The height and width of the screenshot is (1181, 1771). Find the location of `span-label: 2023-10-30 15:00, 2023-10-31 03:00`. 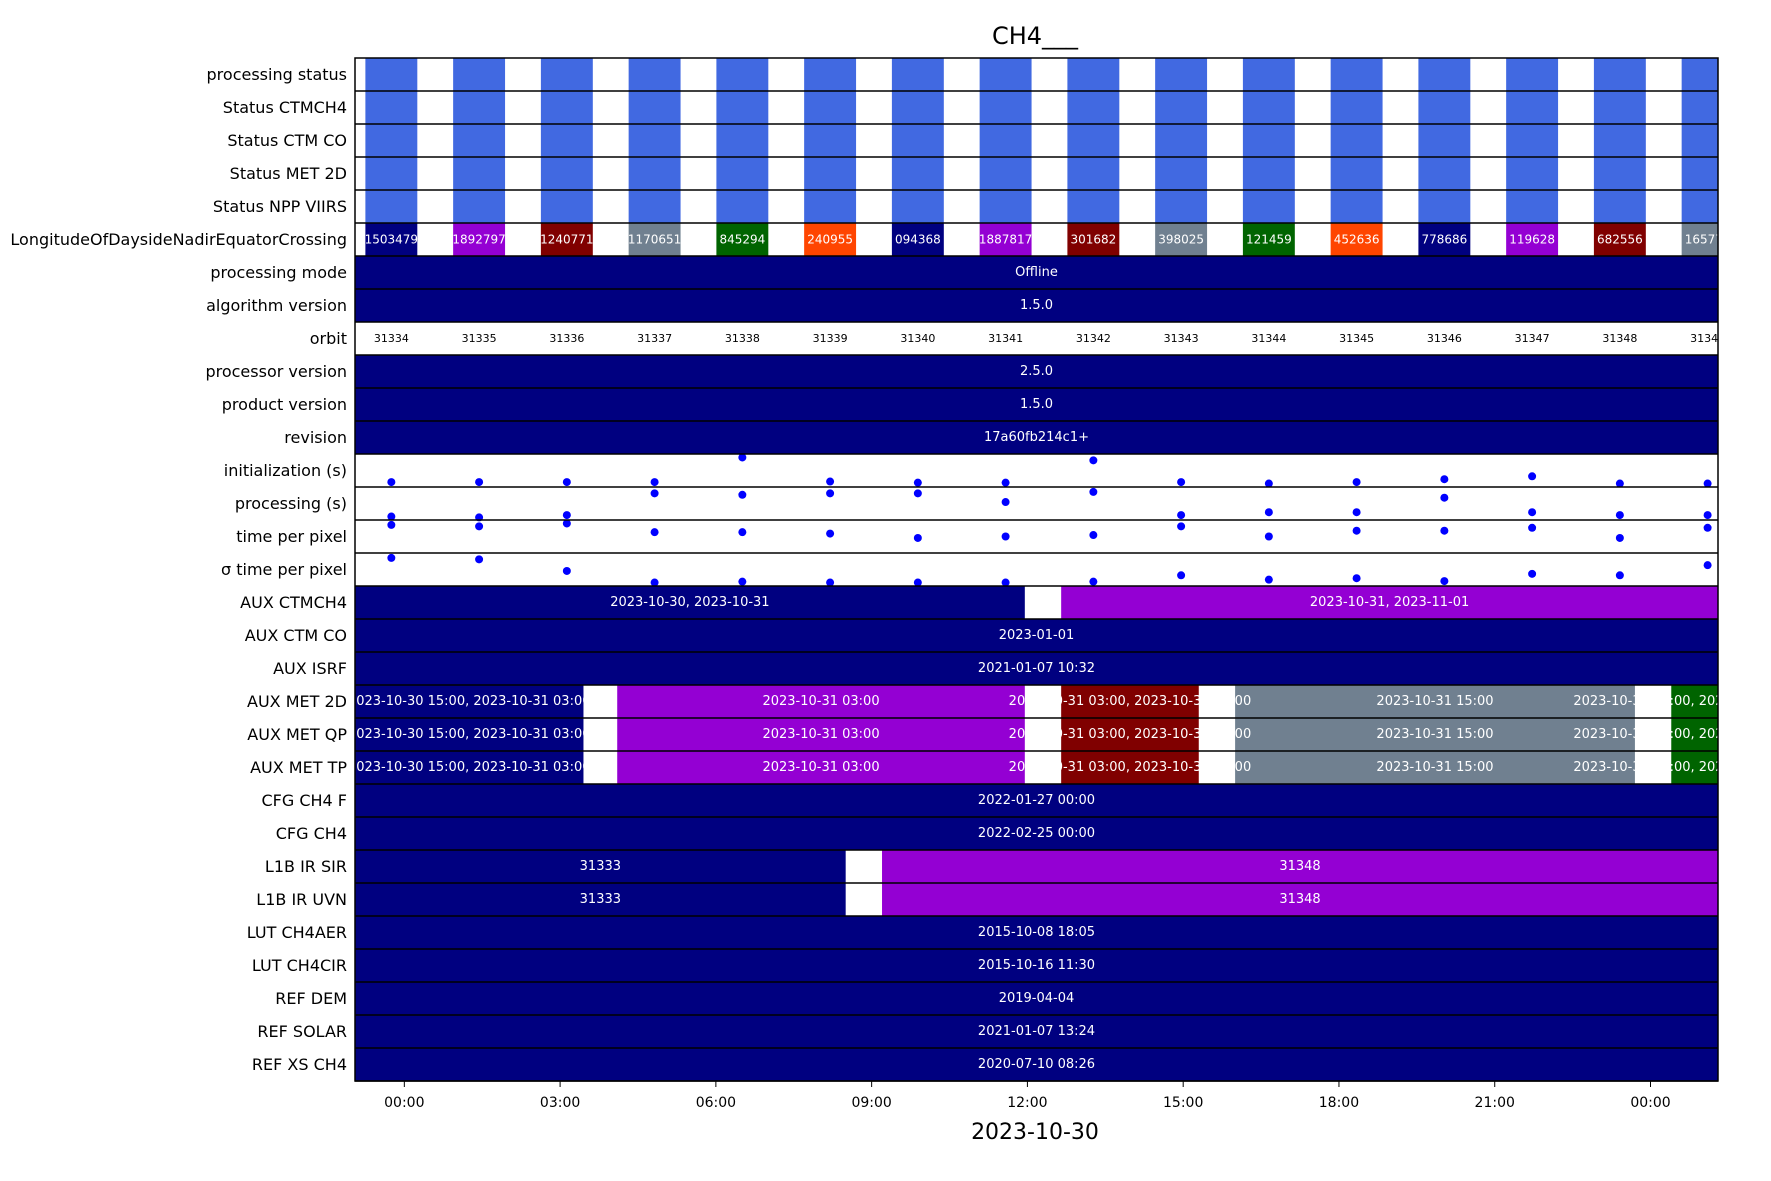

span-label: 2023-10-30 15:00, 2023-10-31 03:00 is located at coordinates (469, 767).